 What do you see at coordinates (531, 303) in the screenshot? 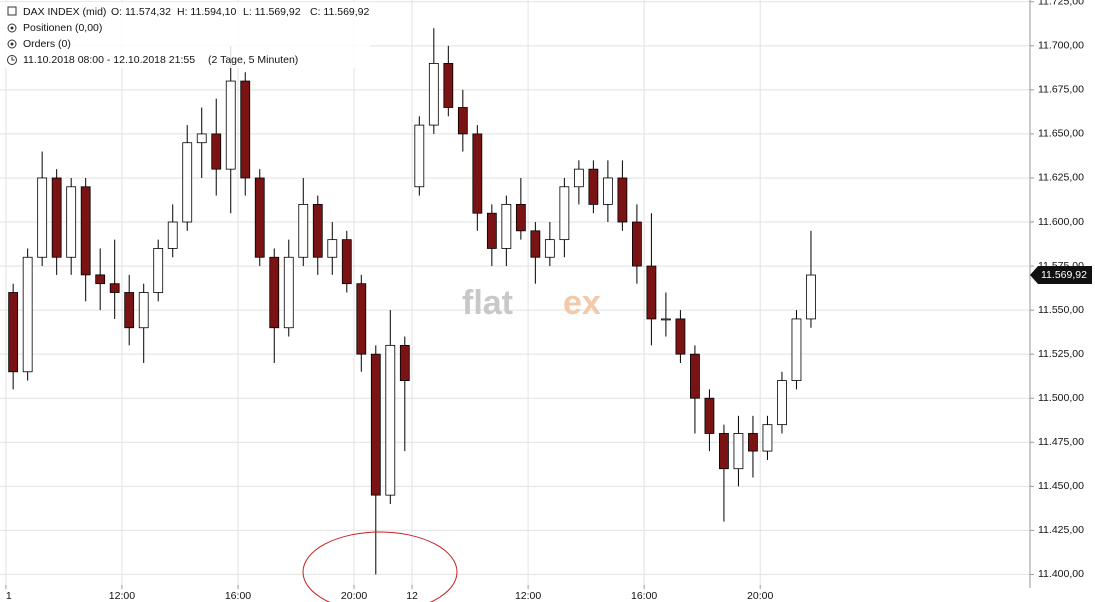
I see `watermark: flat ex` at bounding box center [531, 303].